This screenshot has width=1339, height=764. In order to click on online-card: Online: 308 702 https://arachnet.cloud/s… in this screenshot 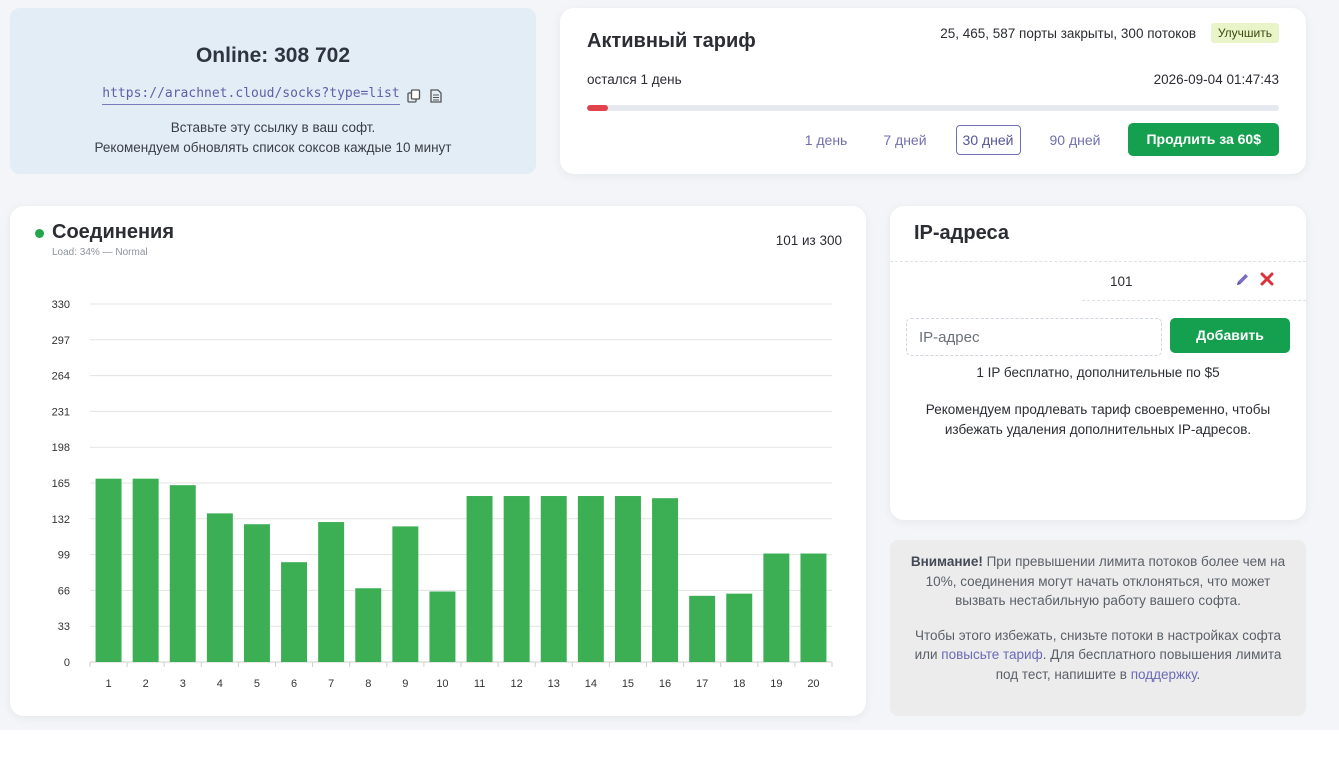, I will do `click(273, 91)`.